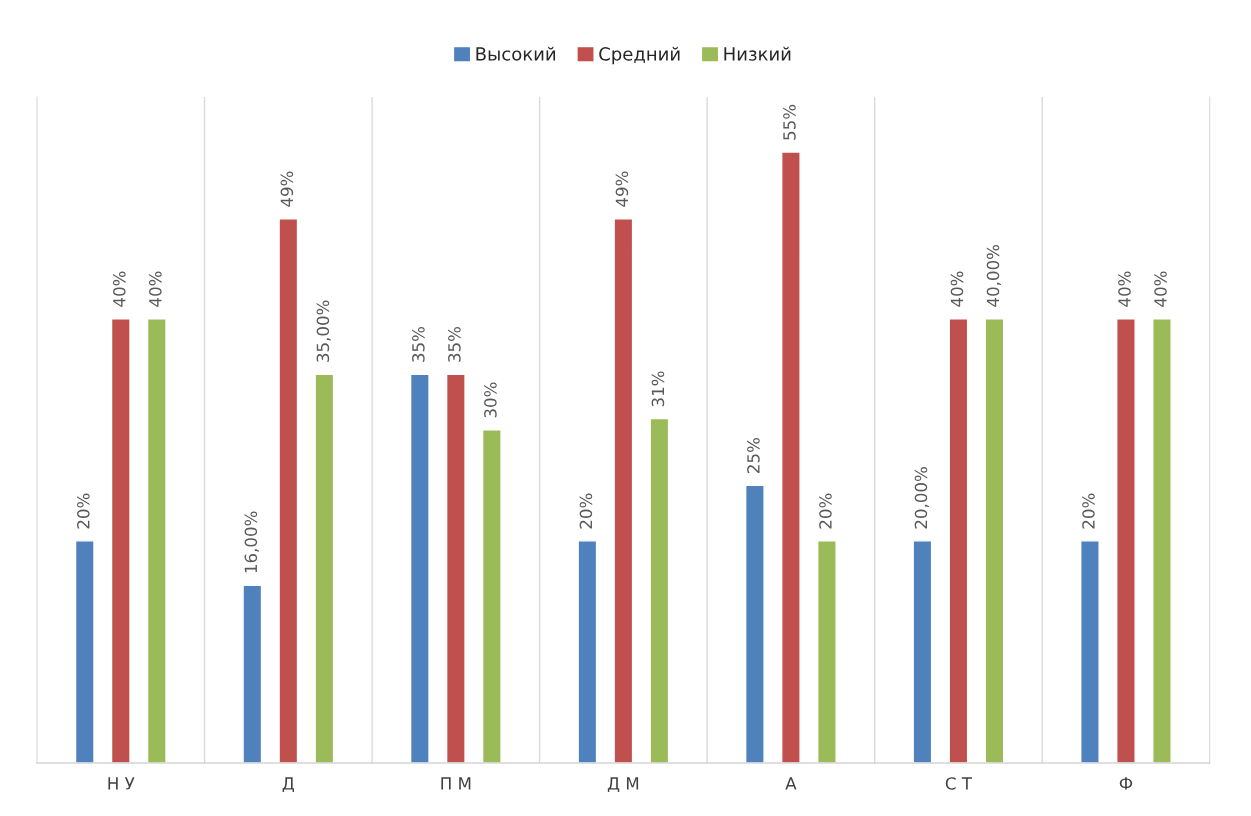  What do you see at coordinates (323, 331) in the screenshot?
I see `data-label: 35,00%` at bounding box center [323, 331].